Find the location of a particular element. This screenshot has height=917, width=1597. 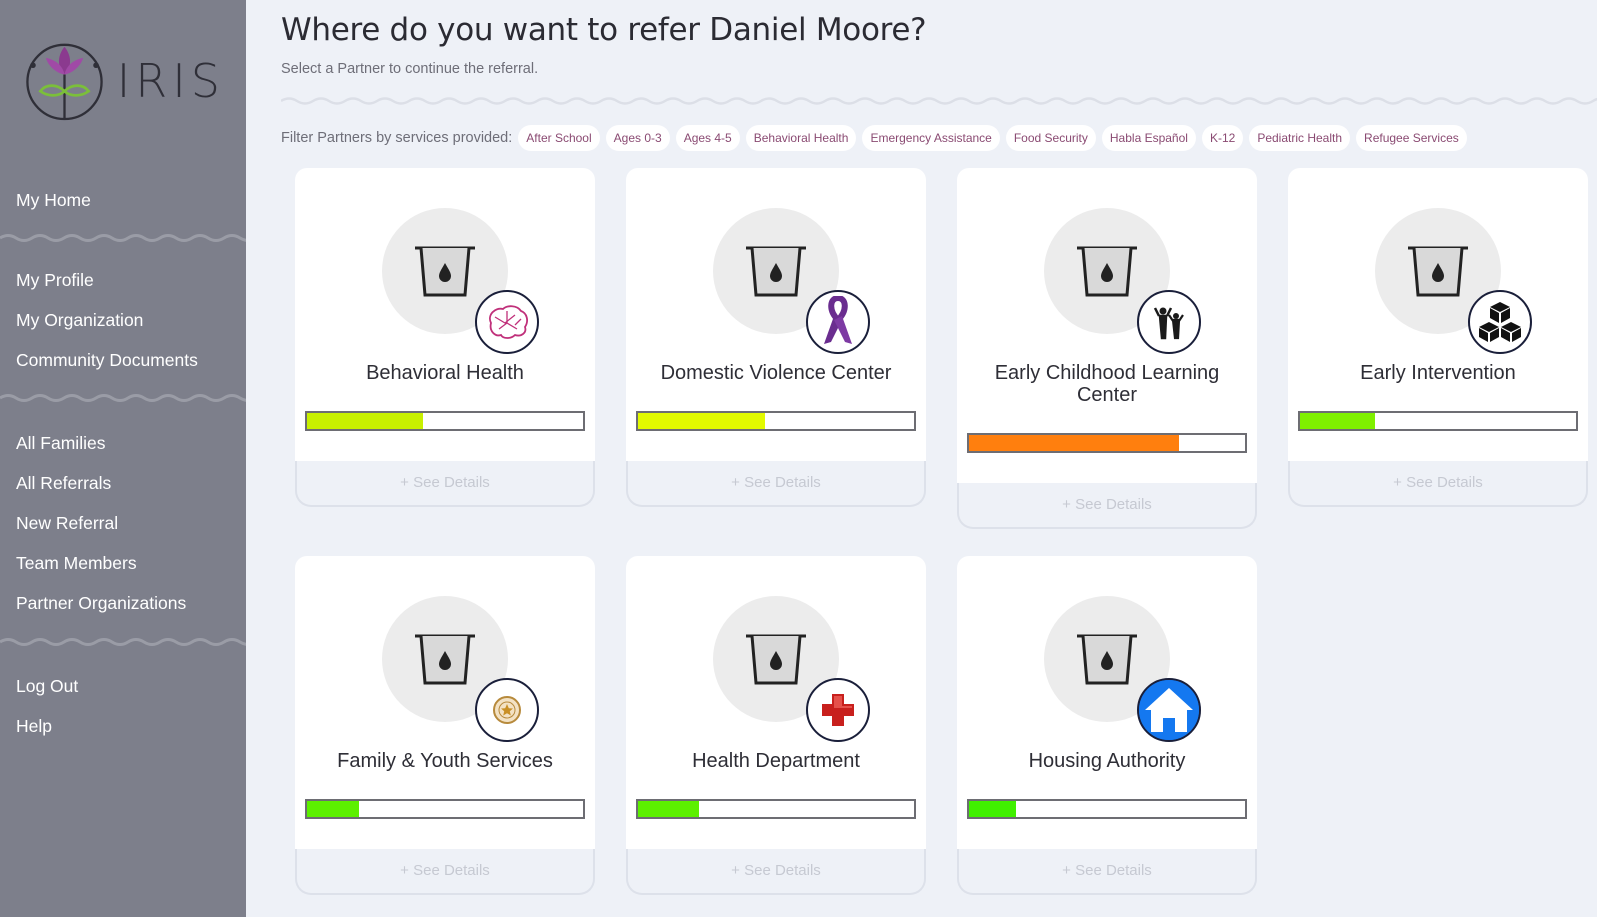

nav-group-account: Log Out Help is located at coordinates (123, 706).